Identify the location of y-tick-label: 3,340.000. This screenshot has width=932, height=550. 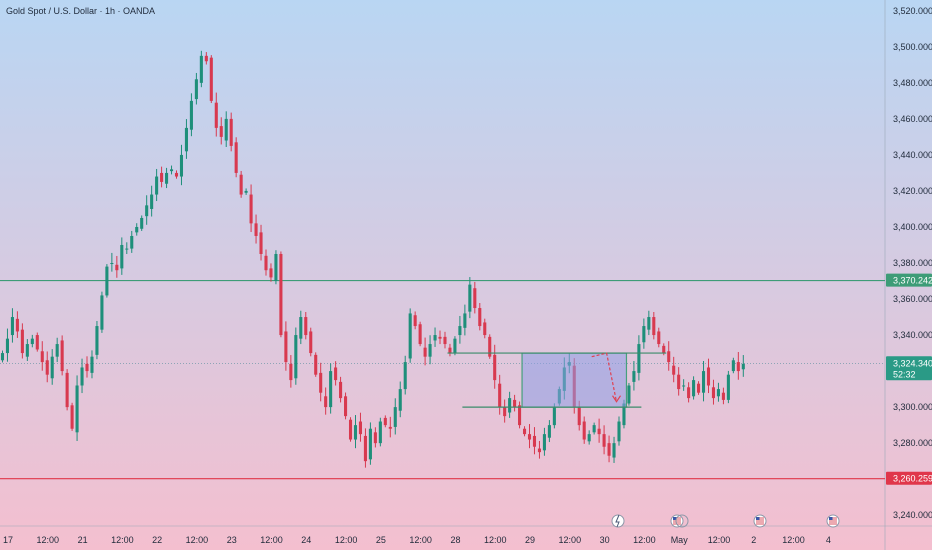
(912, 335).